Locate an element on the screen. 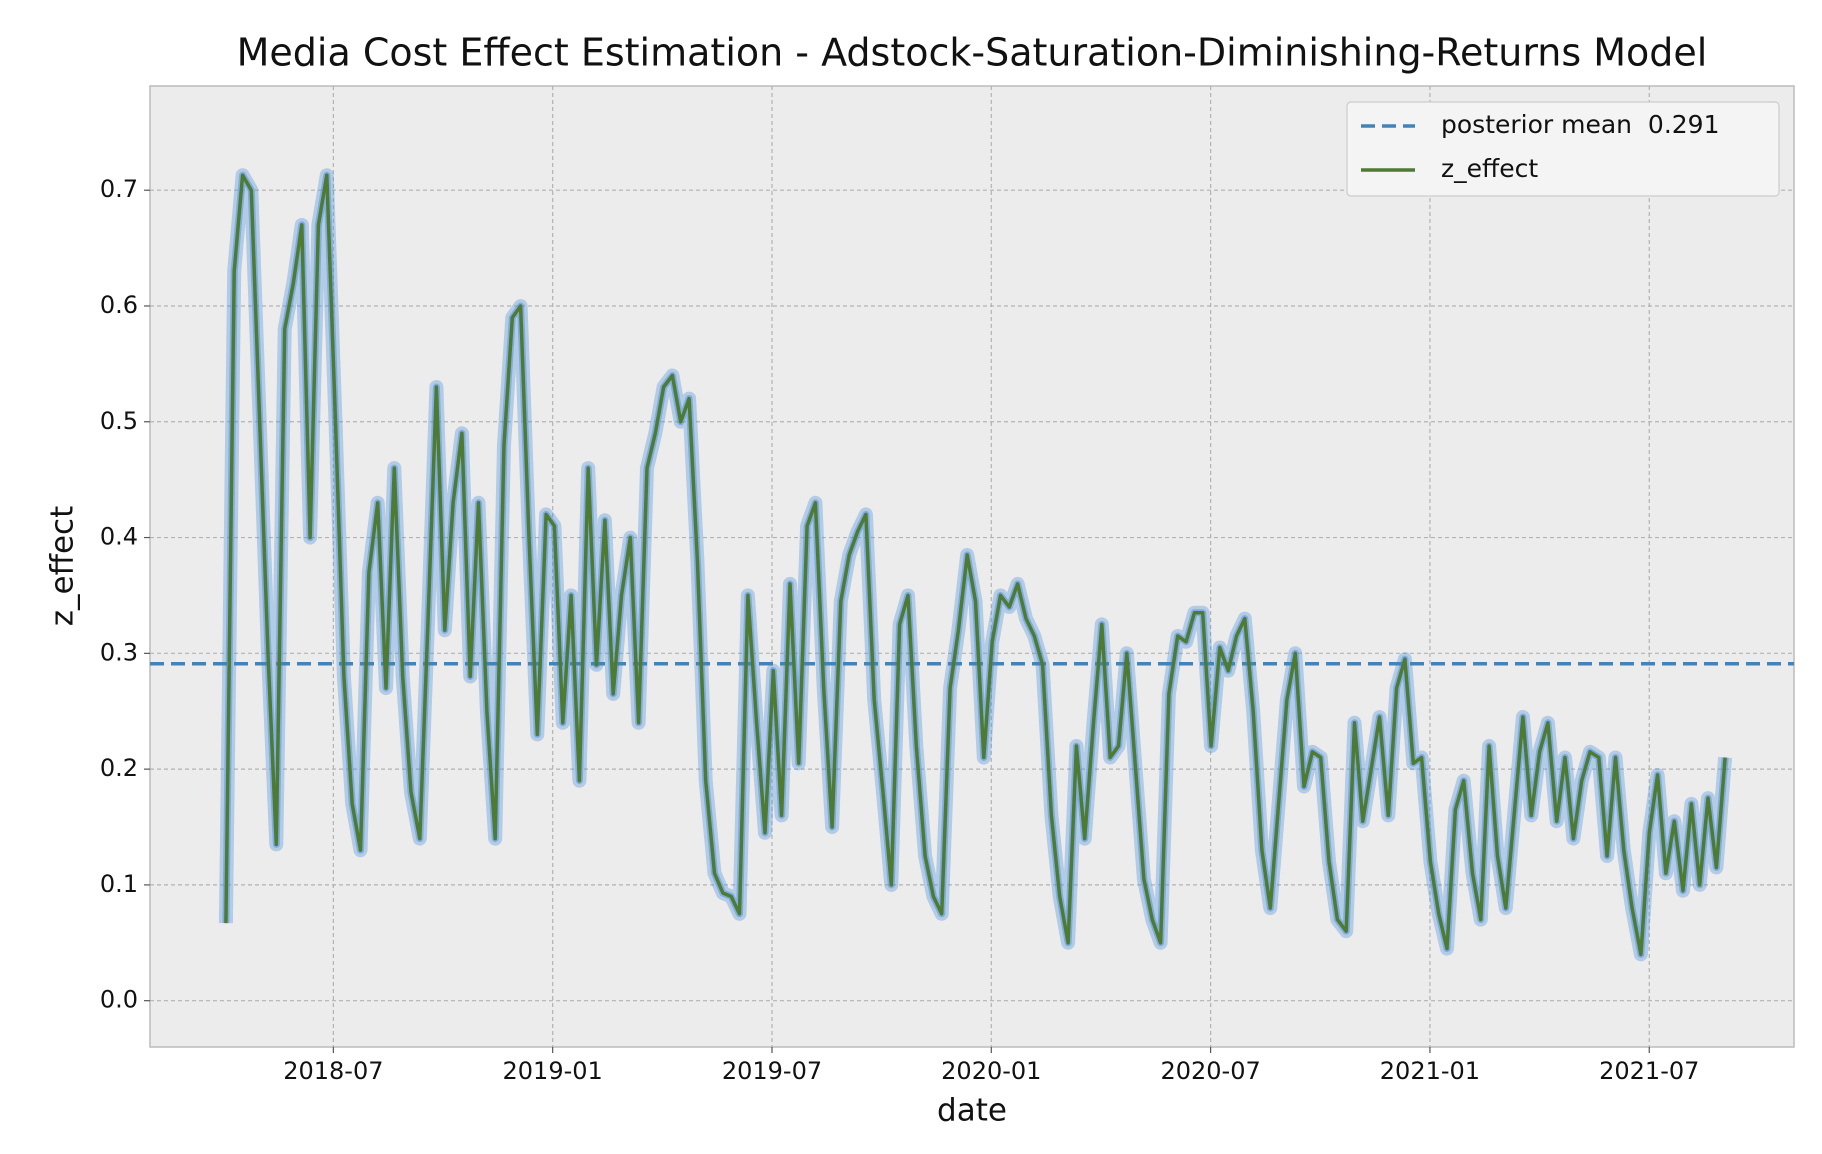 Image resolution: width=1822 pixels, height=1154 pixels. y-tick-label: 0.7 is located at coordinates (119, 189).